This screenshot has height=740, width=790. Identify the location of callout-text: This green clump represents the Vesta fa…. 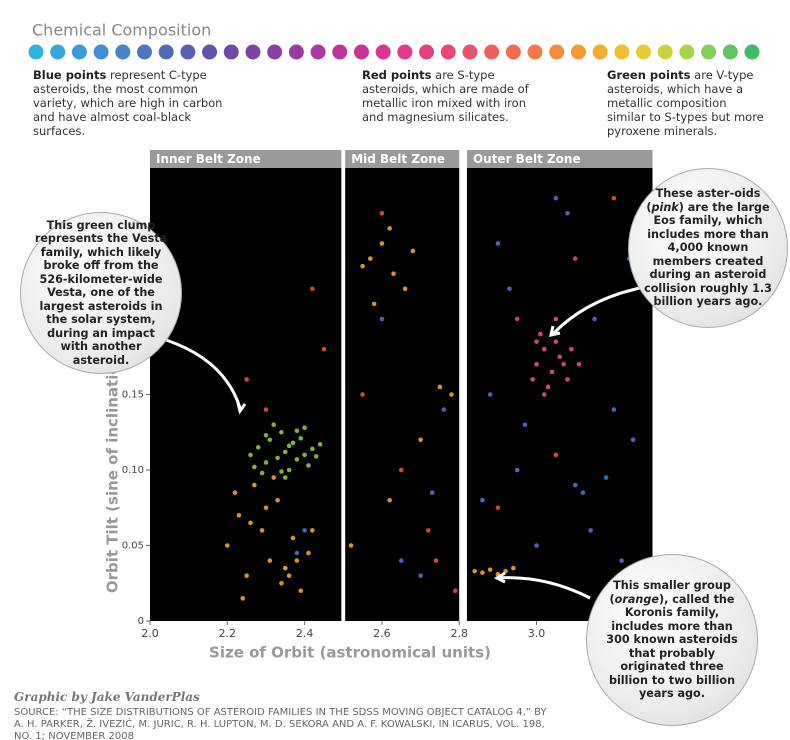
(101, 292).